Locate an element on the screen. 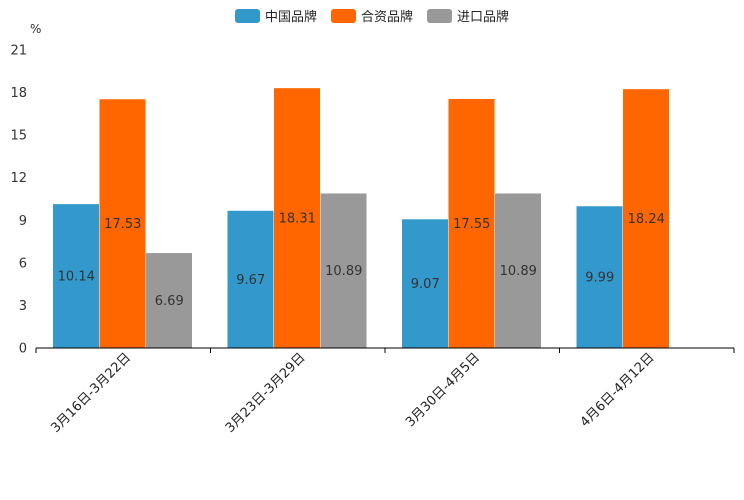 The image size is (744, 500). data-label: 18.24 is located at coordinates (646, 219).